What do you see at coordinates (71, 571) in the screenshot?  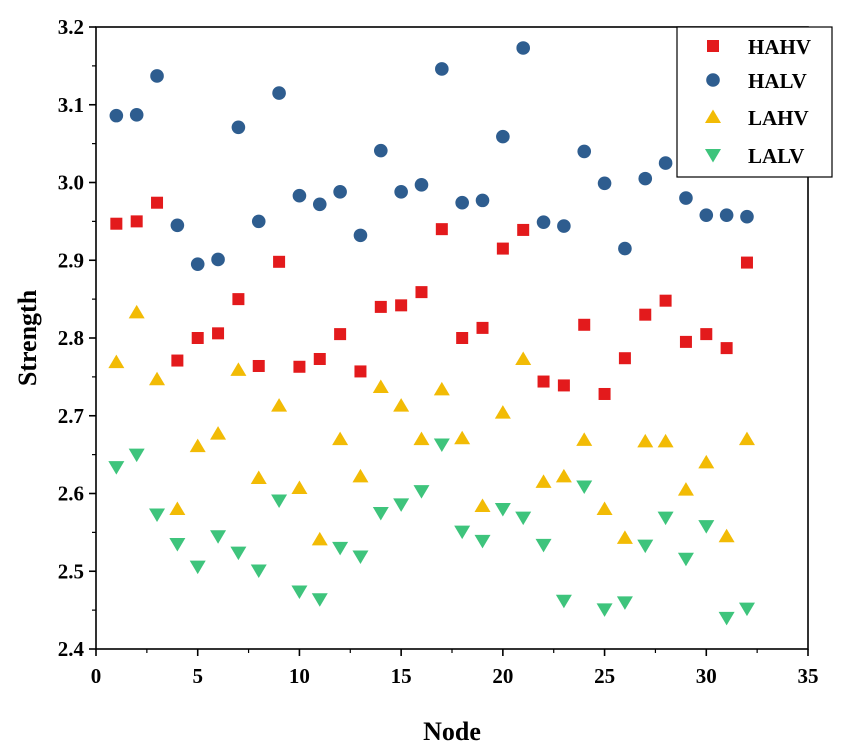 I see `y-tick-label: 2.5` at bounding box center [71, 571].